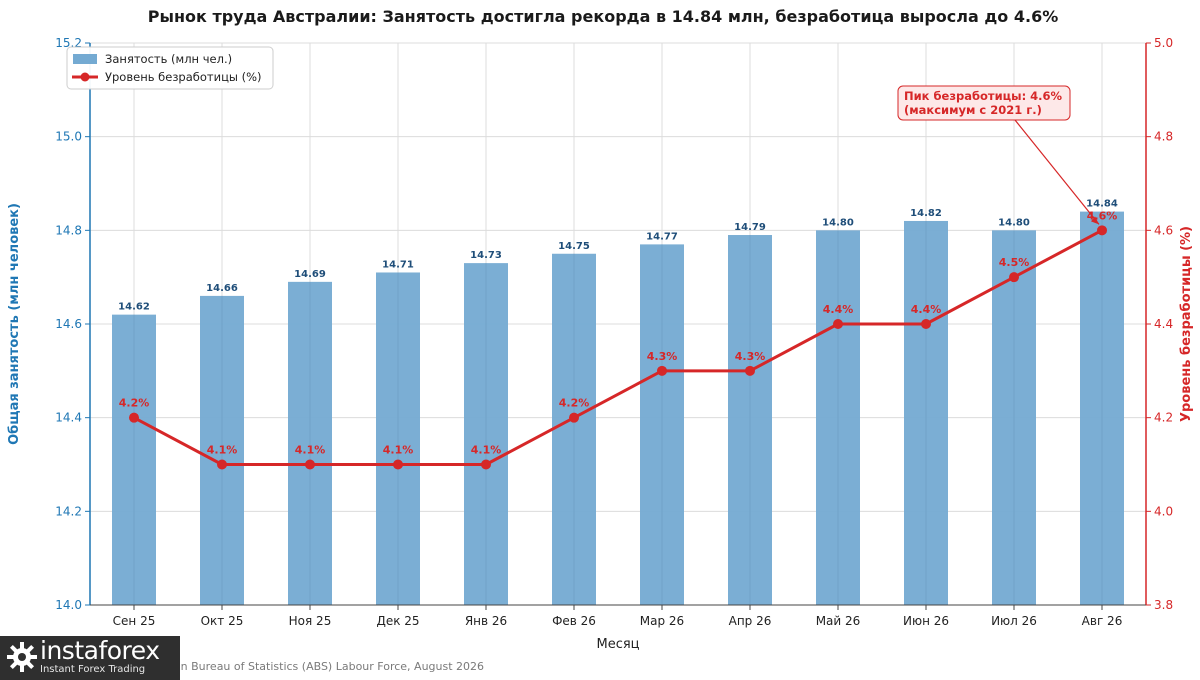  I want to click on x-tick-label: Дек 25, so click(397, 621).